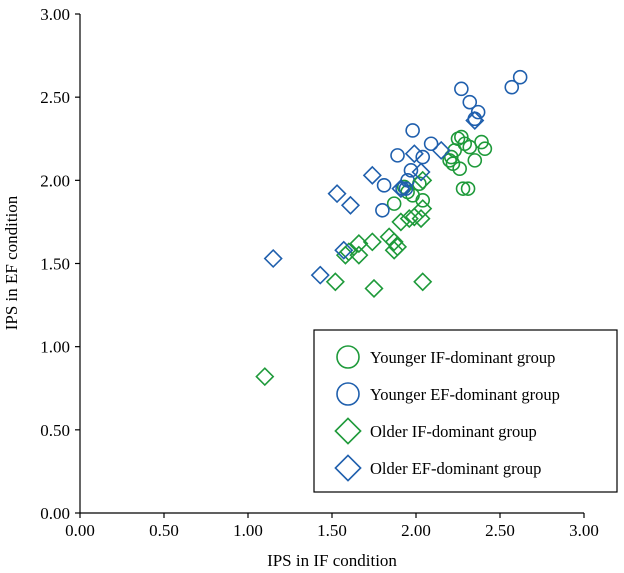 This screenshot has height=573, width=624. I want to click on x-tick-label: 0.00, so click(80, 530).